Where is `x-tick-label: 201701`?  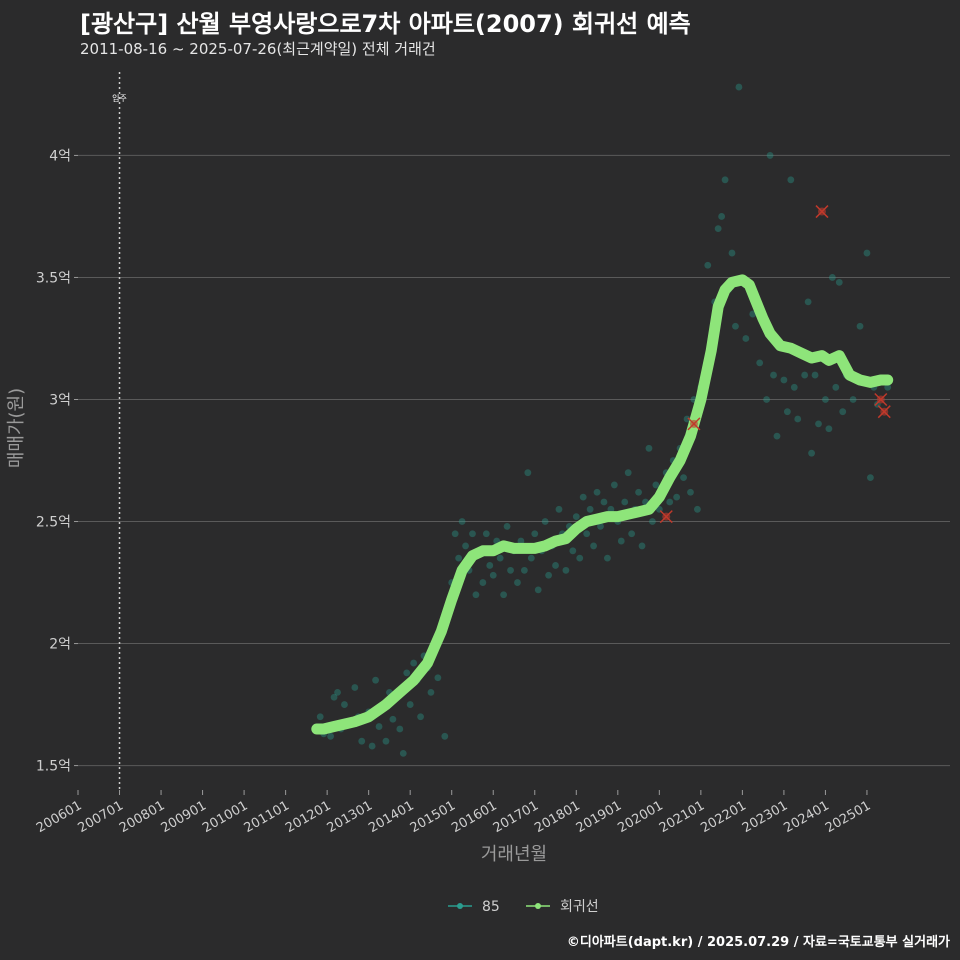
x-tick-label: 201701 is located at coordinates (516, 817).